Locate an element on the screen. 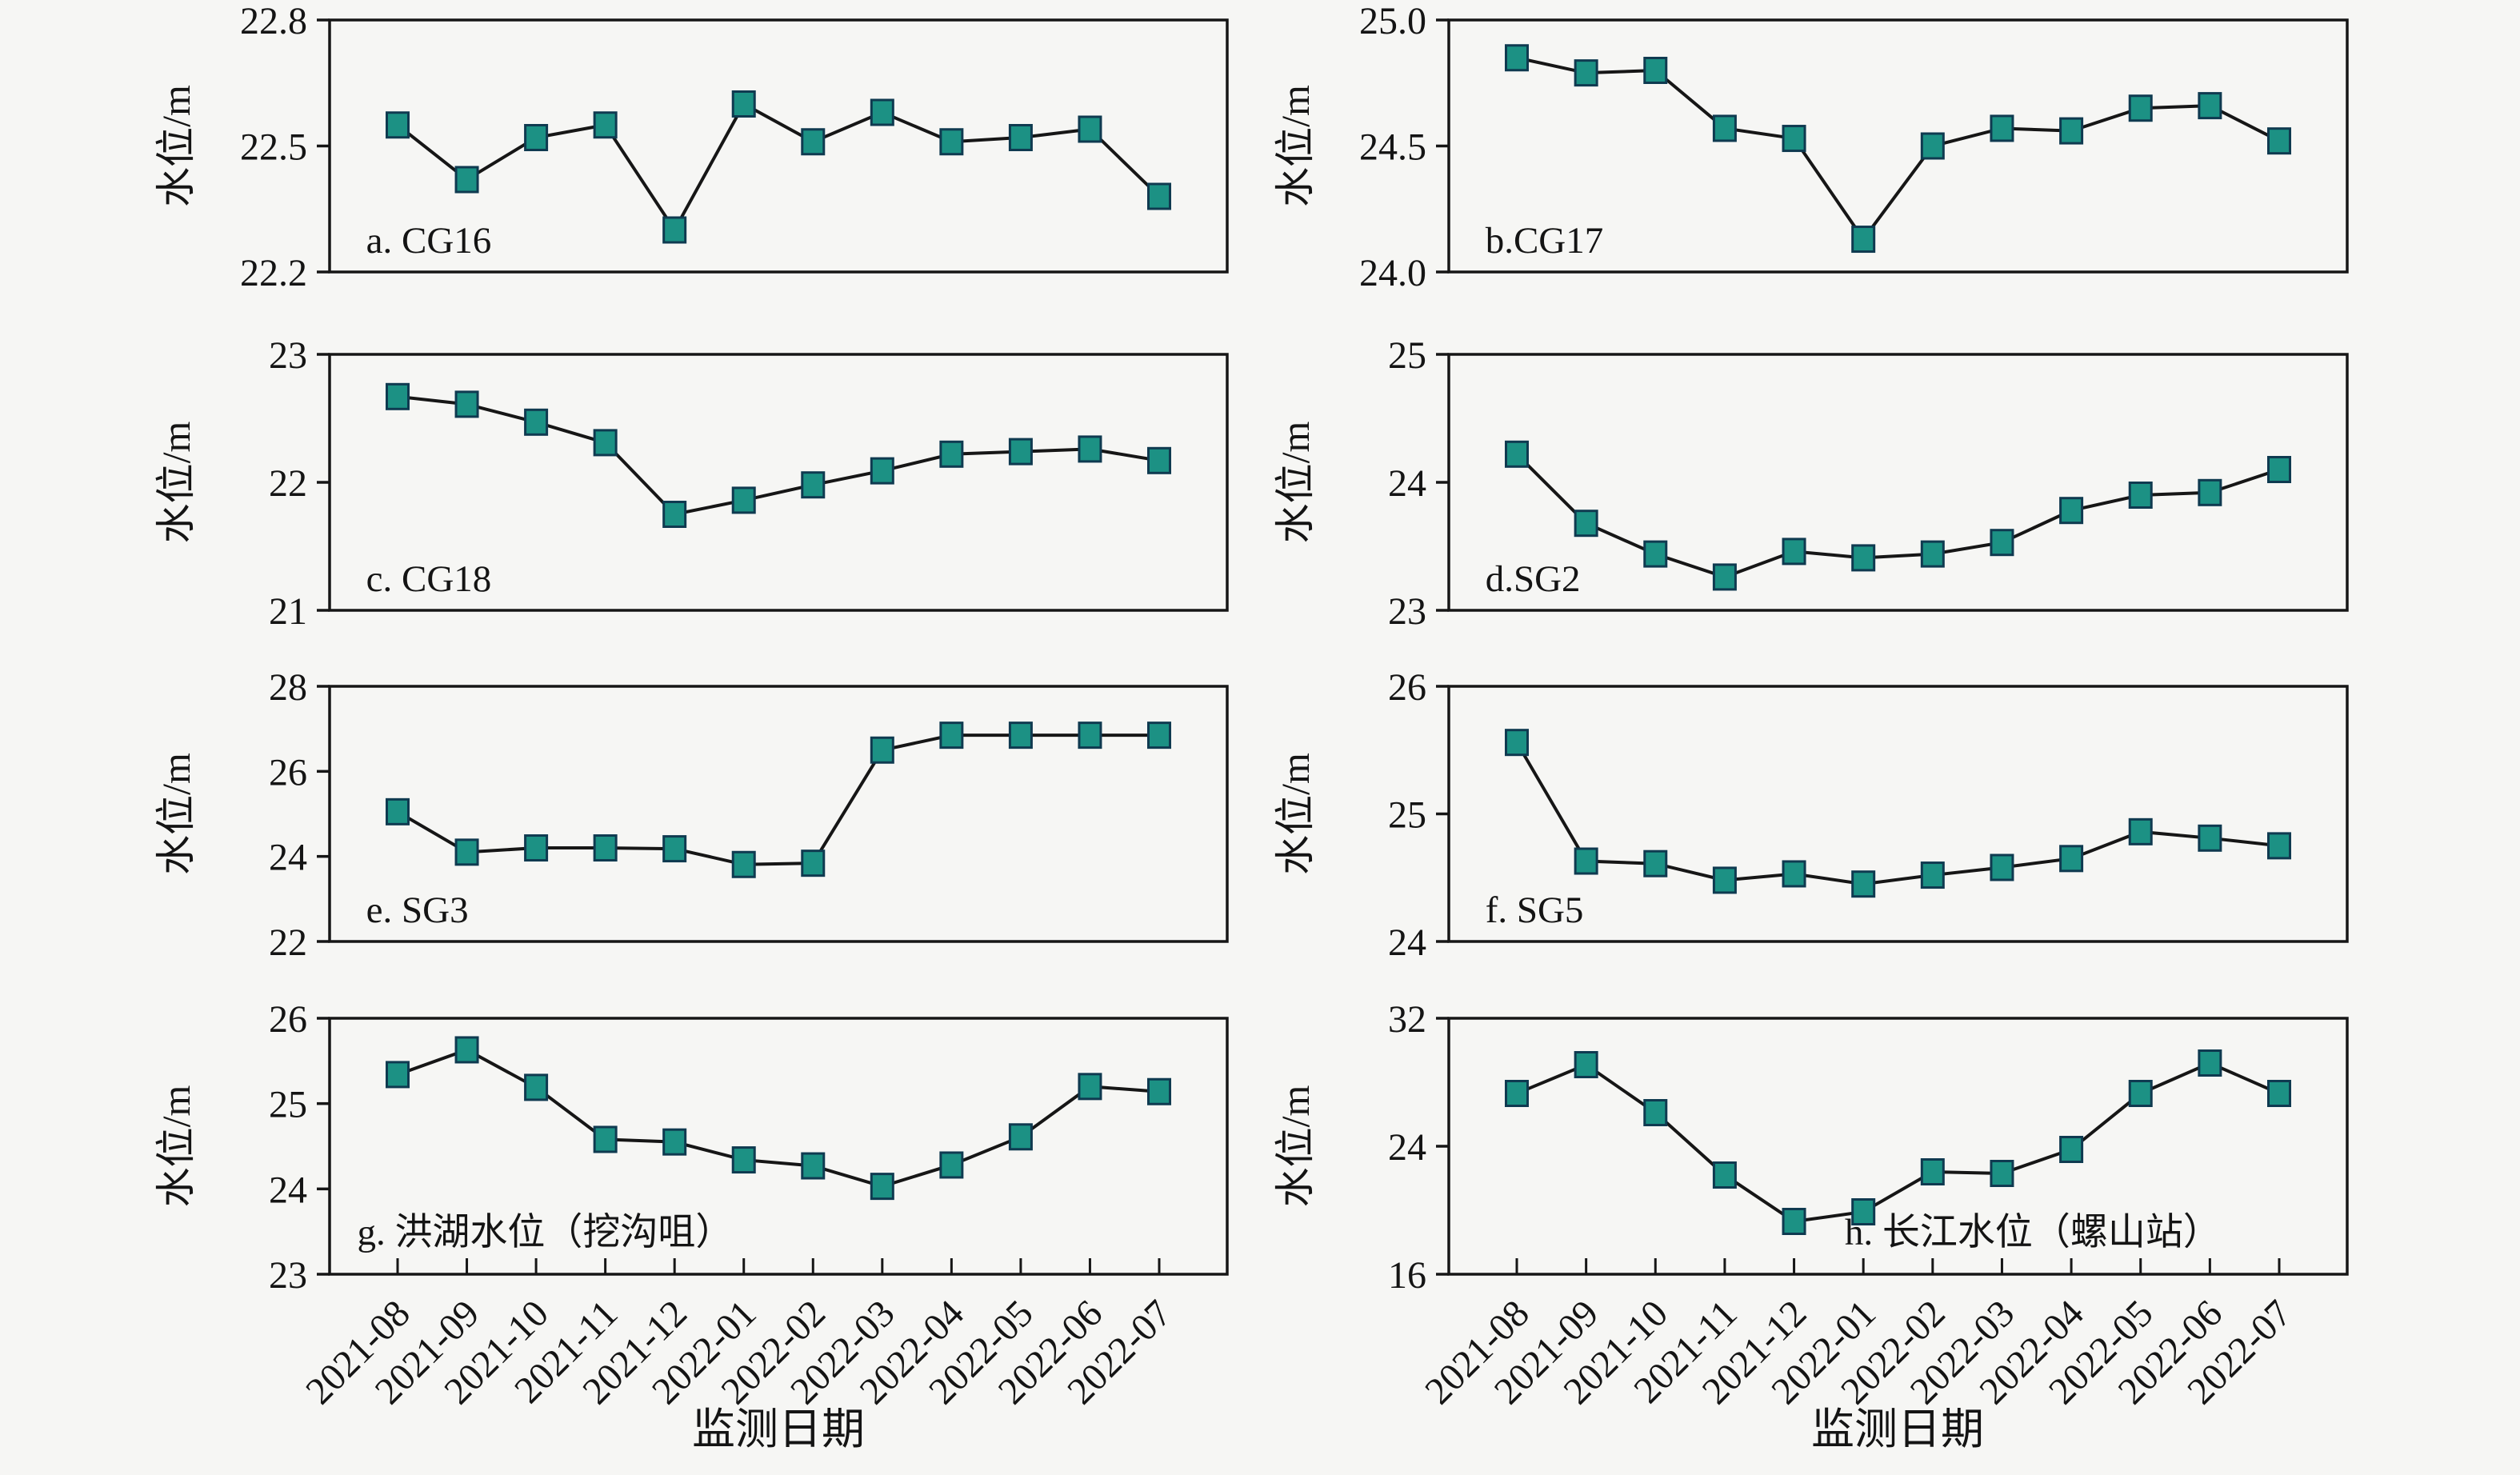 This screenshot has width=2520, height=1475. panel-label: c. CG18 is located at coordinates (429, 579).